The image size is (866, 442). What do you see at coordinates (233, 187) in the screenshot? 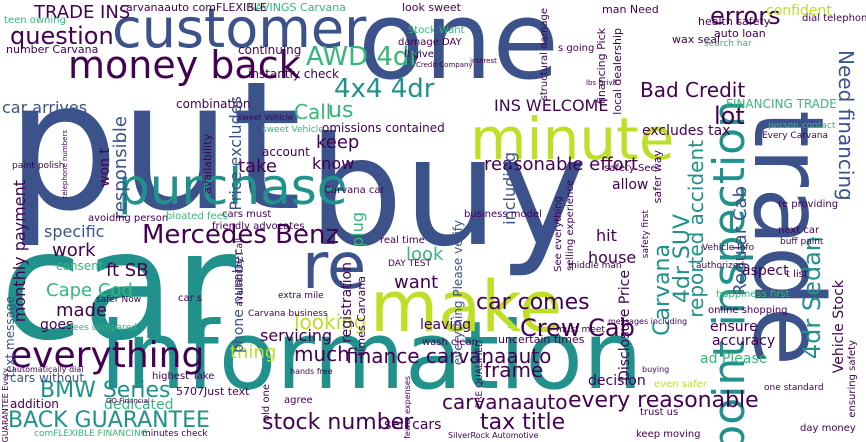
I see `word-purchase: purchase` at bounding box center [233, 187].